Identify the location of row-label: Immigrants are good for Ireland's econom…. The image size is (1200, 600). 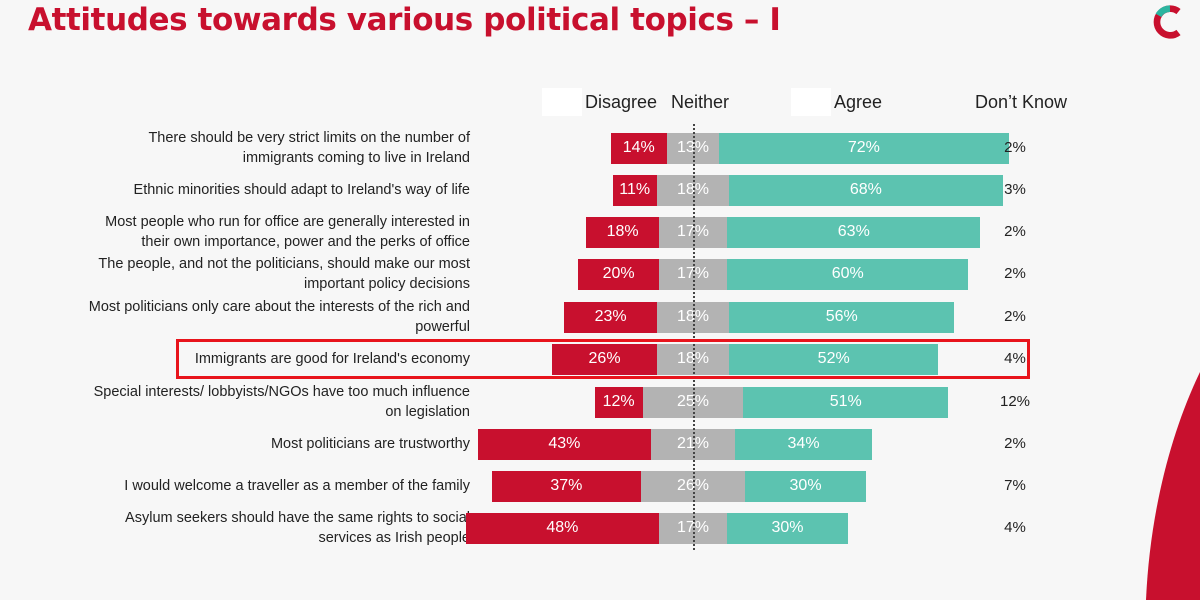
(255, 359).